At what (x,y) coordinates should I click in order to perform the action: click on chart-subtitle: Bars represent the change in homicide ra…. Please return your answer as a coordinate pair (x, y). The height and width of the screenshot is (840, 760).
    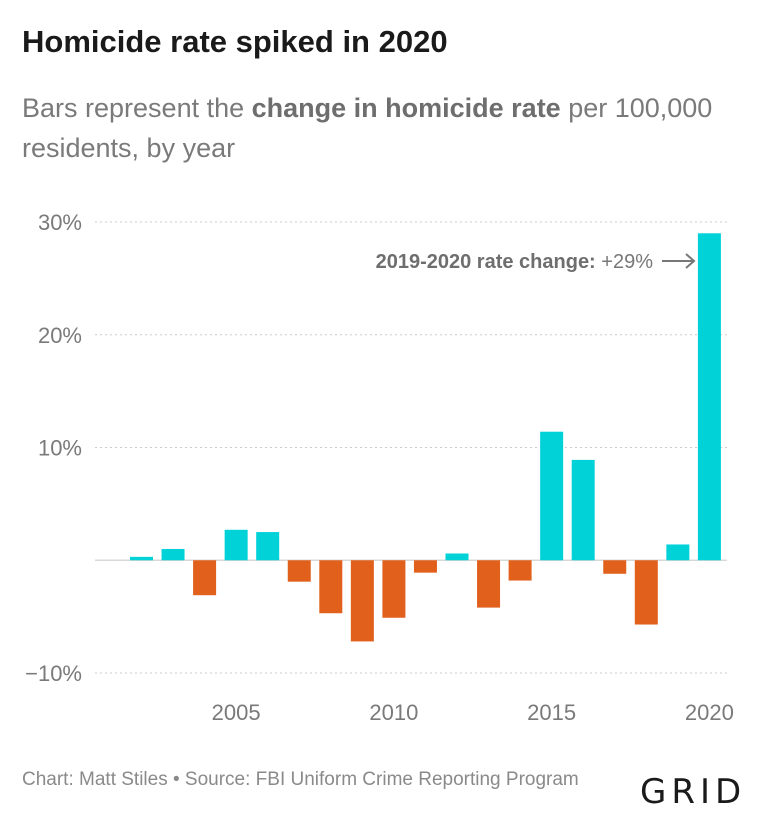
    Looking at the image, I should click on (372, 128).